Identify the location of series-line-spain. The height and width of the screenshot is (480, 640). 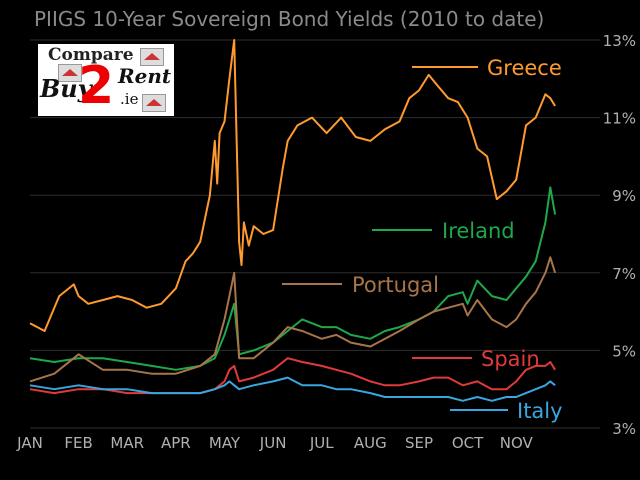
(292, 376).